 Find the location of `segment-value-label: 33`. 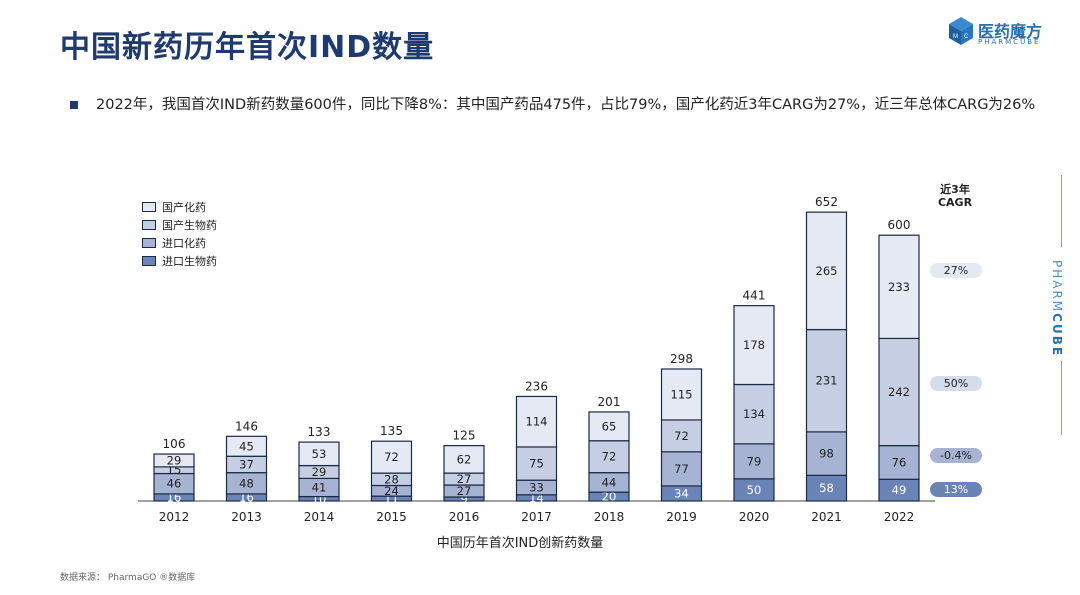

segment-value-label: 33 is located at coordinates (536, 487).